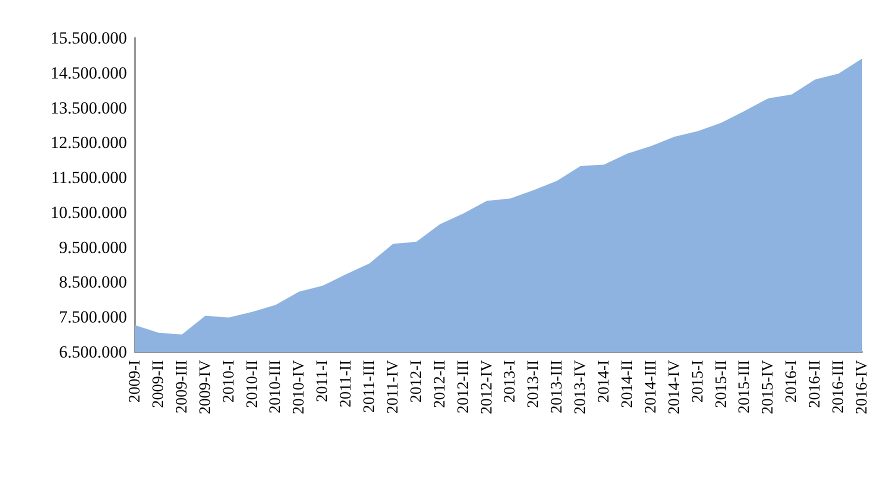  Describe the element at coordinates (393, 387) in the screenshot. I see `x-tick-label: 2011-IV` at that location.